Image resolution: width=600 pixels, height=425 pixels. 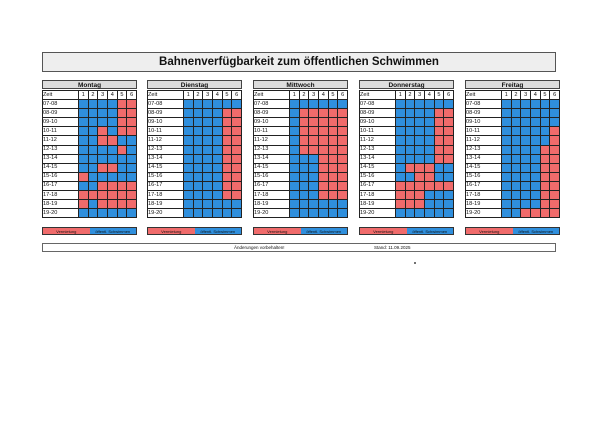 I want to click on time-column-header: Zeit, so click(x=60, y=95).